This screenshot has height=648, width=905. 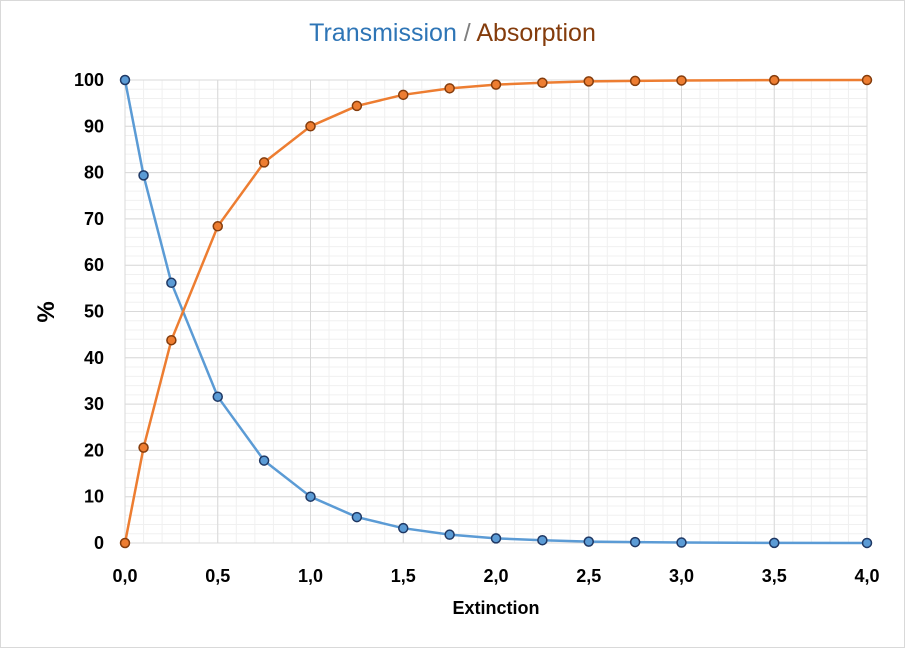 I want to click on y-tick-label: 100, so click(x=89, y=80).